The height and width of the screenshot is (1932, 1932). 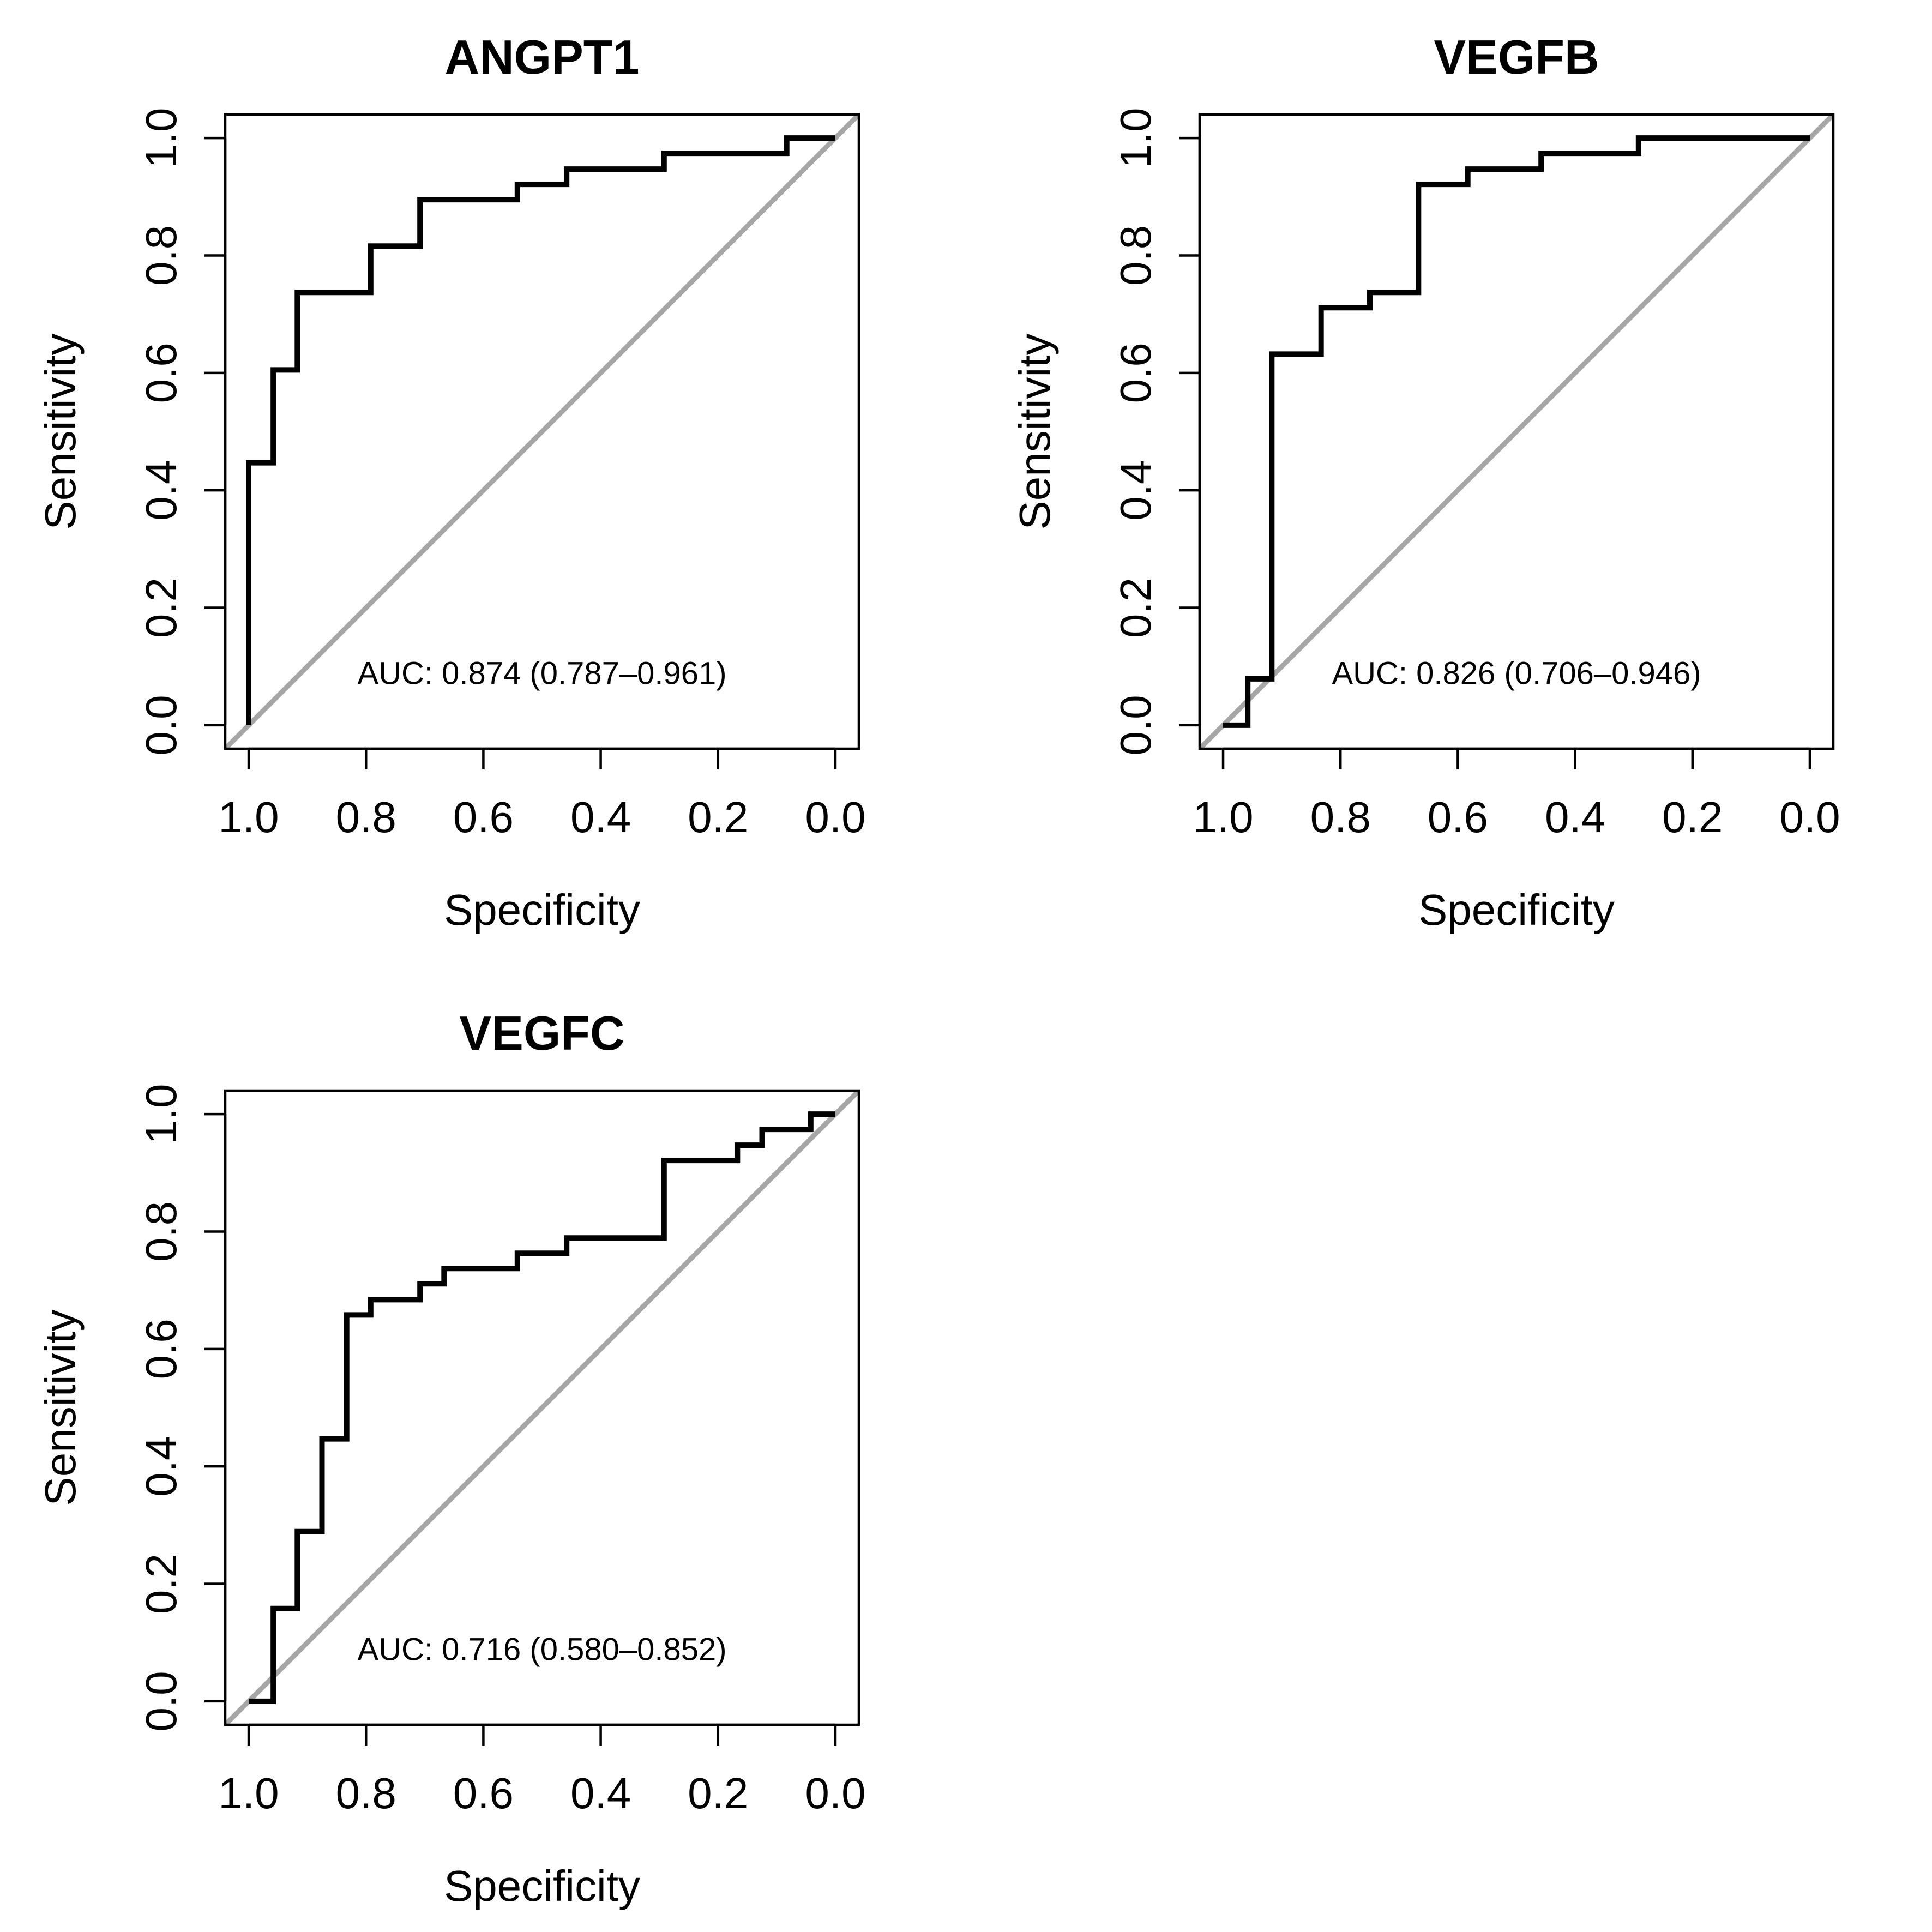 I want to click on chart-title: VEGFB, so click(x=1516, y=57).